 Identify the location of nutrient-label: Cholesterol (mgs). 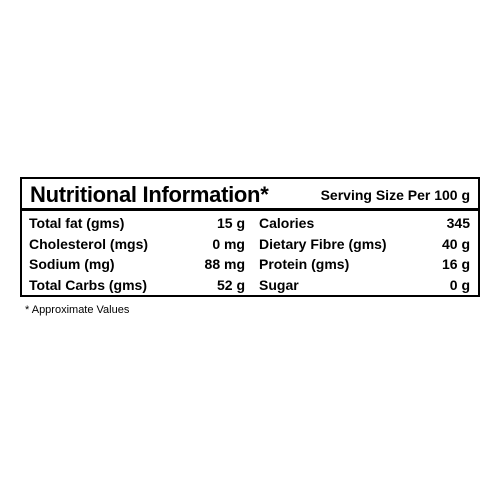
(89, 243).